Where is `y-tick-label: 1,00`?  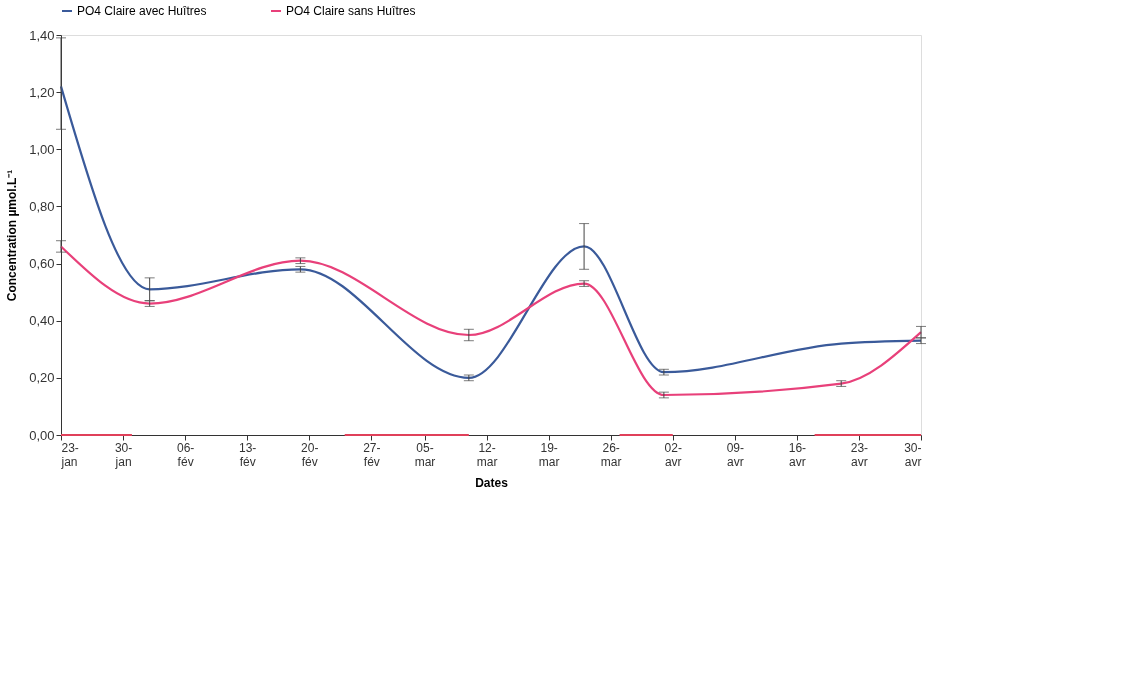 y-tick-label: 1,00 is located at coordinates (42, 149).